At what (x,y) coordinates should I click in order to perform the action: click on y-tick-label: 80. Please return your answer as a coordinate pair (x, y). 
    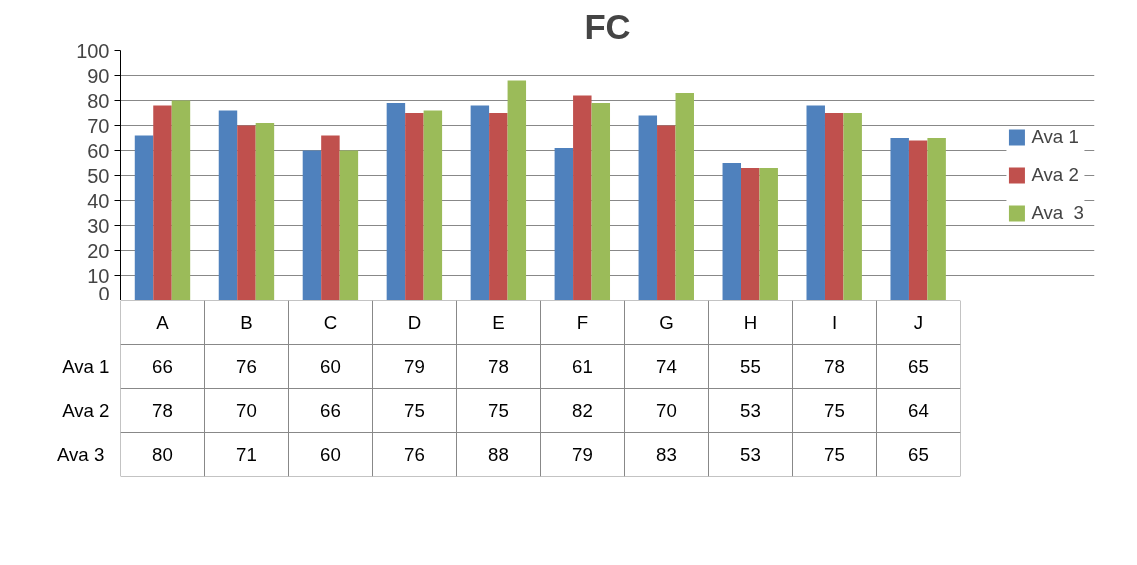
    Looking at the image, I should click on (98, 100).